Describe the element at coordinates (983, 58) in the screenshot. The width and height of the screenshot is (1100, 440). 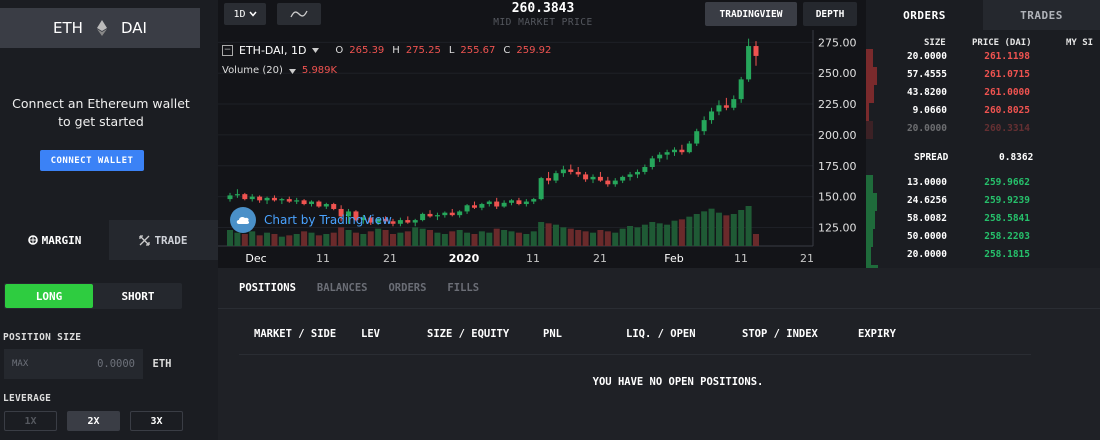
I see `ask-row: 20.0000 261.1198` at that location.